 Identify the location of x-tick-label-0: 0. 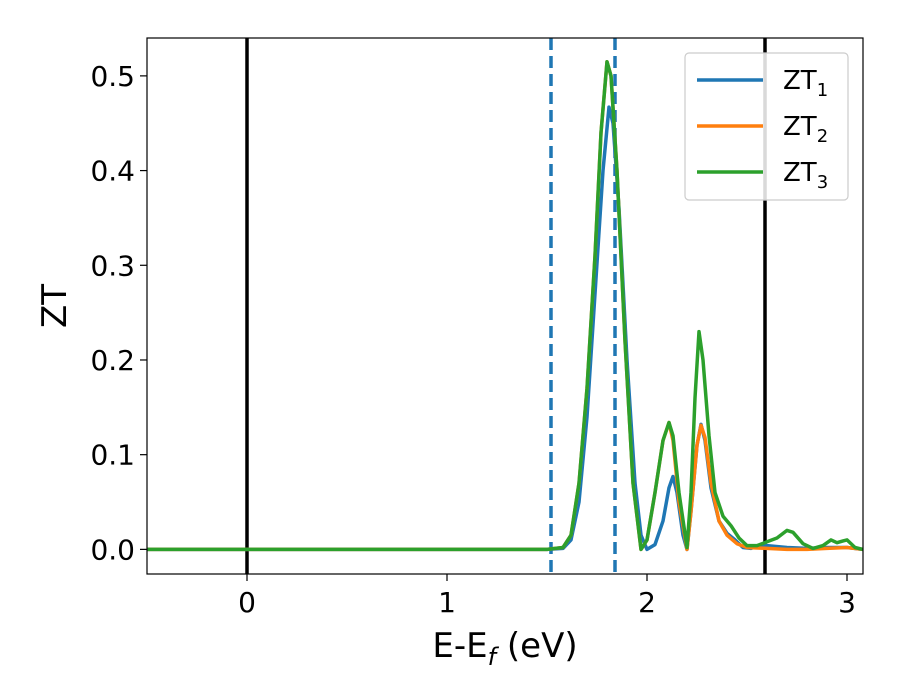
(247, 602).